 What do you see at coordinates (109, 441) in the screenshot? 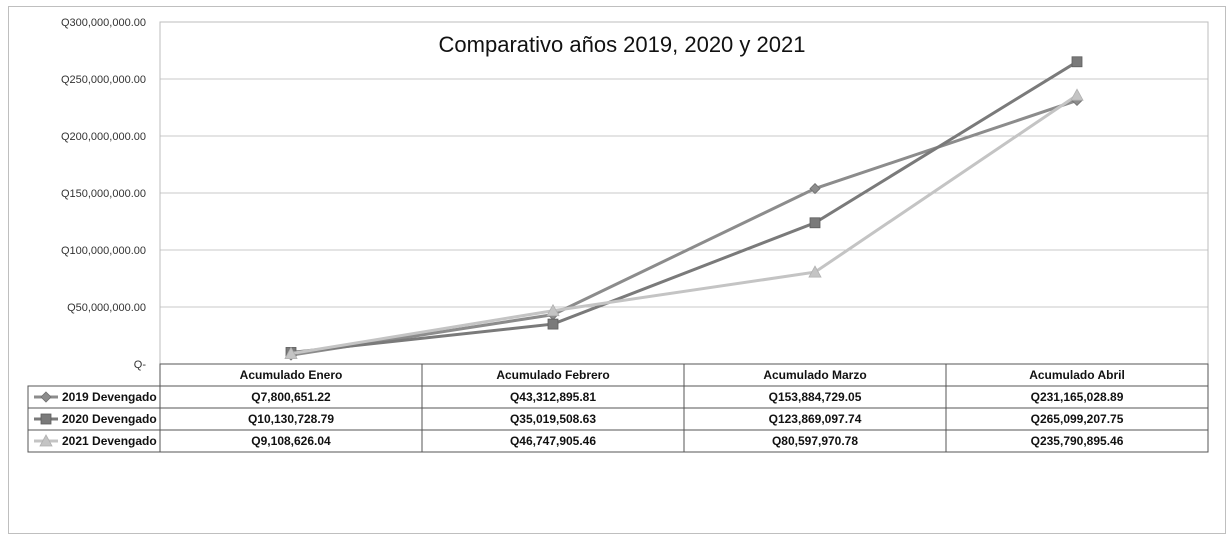
I see `legend-label: 2021 Devengado` at bounding box center [109, 441].